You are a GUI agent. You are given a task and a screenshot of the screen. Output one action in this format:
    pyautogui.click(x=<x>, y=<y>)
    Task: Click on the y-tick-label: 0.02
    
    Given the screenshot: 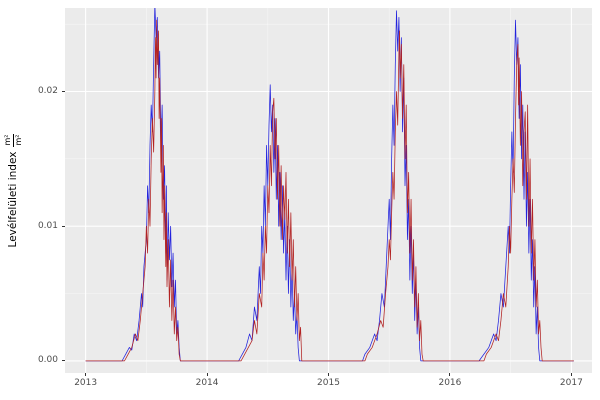 What is the action you would take?
    pyautogui.click(x=47, y=91)
    